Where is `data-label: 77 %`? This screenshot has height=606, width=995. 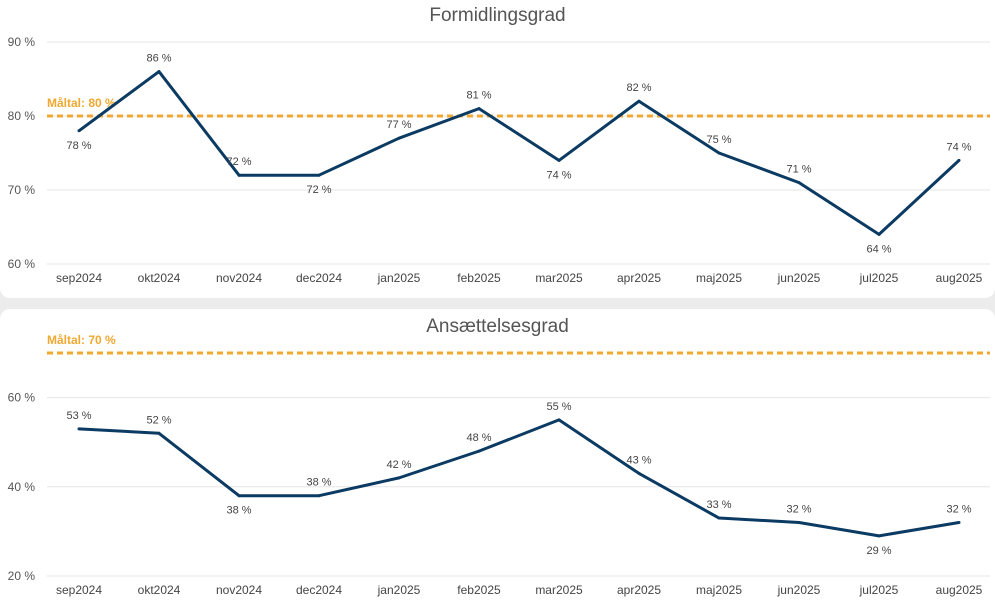
data-label: 77 % is located at coordinates (398, 125).